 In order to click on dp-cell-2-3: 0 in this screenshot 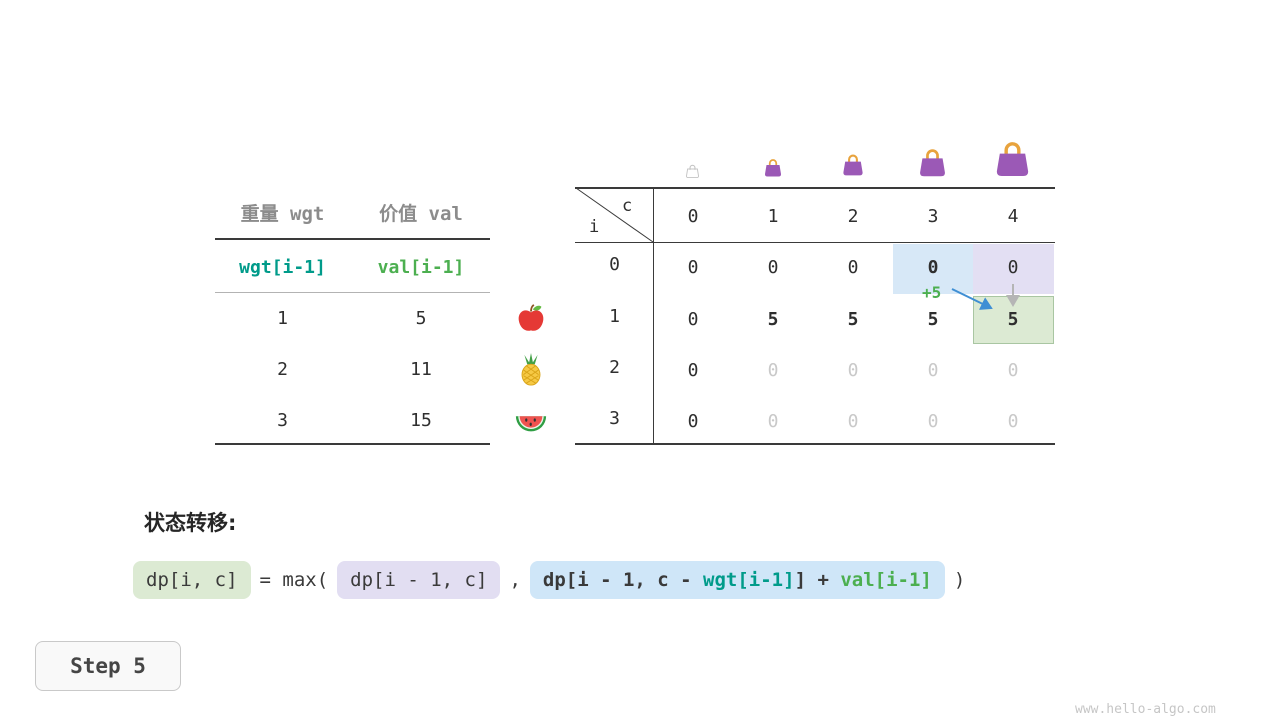, I will do `click(933, 370)`.